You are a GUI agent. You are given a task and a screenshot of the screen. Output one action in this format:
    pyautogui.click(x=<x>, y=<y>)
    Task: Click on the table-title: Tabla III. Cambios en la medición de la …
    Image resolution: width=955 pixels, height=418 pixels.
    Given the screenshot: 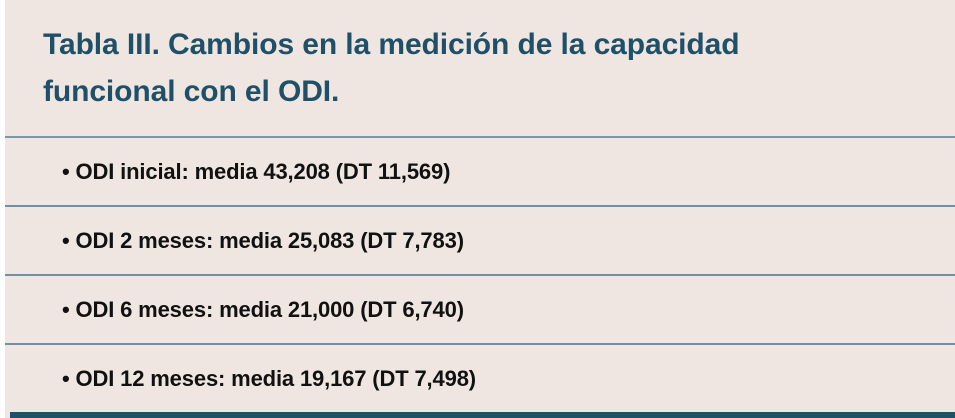 What is the action you would take?
    pyautogui.click(x=391, y=68)
    